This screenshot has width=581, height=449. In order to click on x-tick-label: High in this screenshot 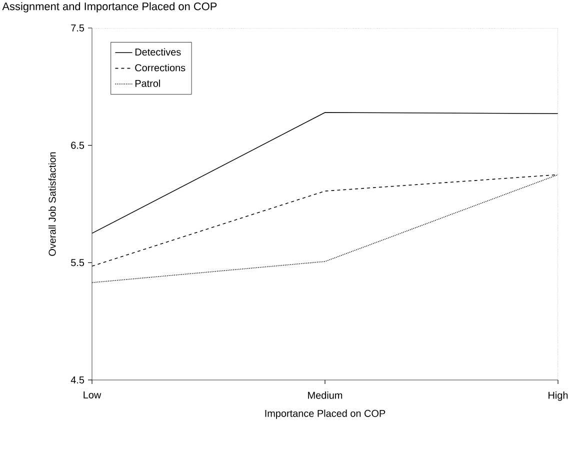, I will do `click(558, 396)`.